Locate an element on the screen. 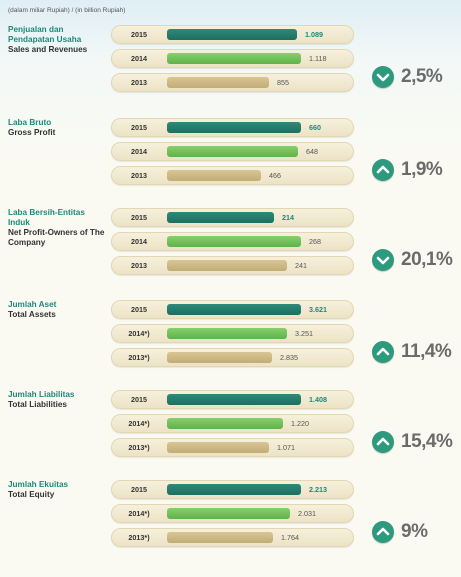 The image size is (461, 577). change-badge: 2,5% is located at coordinates (407, 77).